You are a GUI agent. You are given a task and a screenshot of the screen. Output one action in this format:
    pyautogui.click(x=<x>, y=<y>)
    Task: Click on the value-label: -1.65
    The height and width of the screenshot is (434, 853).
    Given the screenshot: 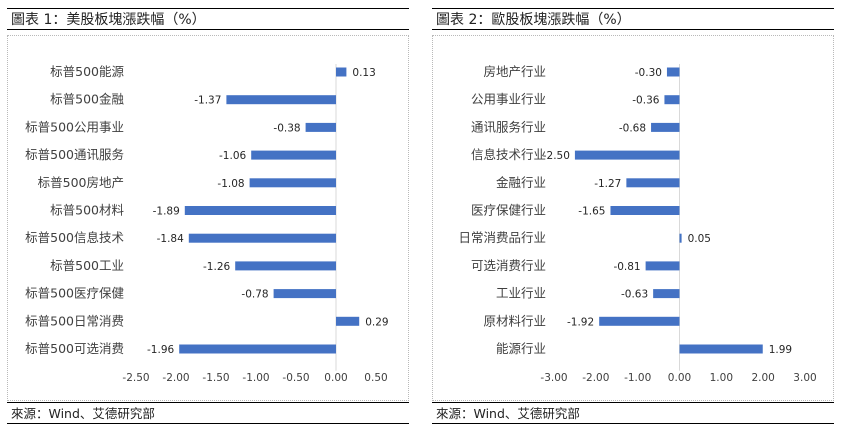 What is the action you would take?
    pyautogui.click(x=591, y=212)
    